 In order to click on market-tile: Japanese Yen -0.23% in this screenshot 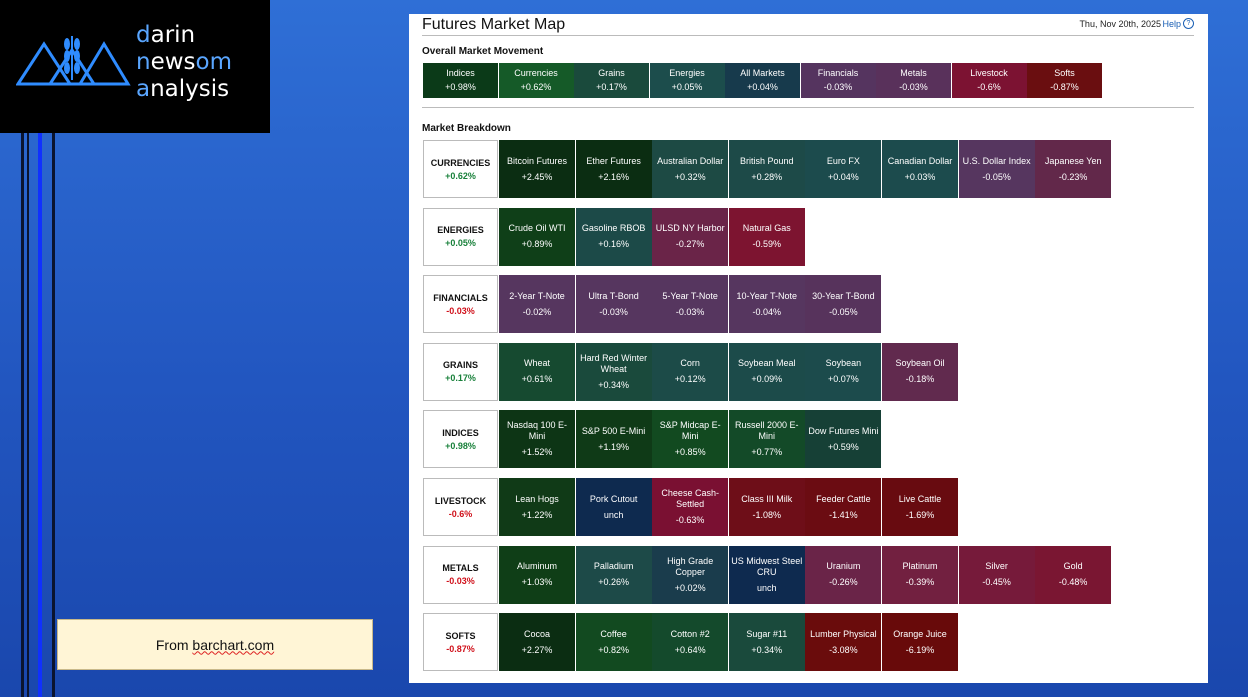, I will do `click(1073, 169)`.